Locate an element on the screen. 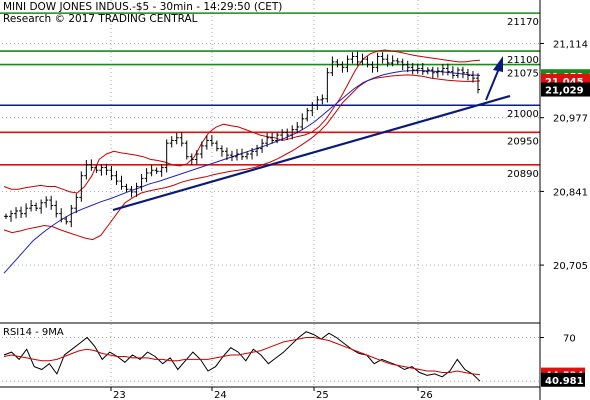  copyright-text: Research © 2017 TRADING CENTRAL is located at coordinates (100, 19).